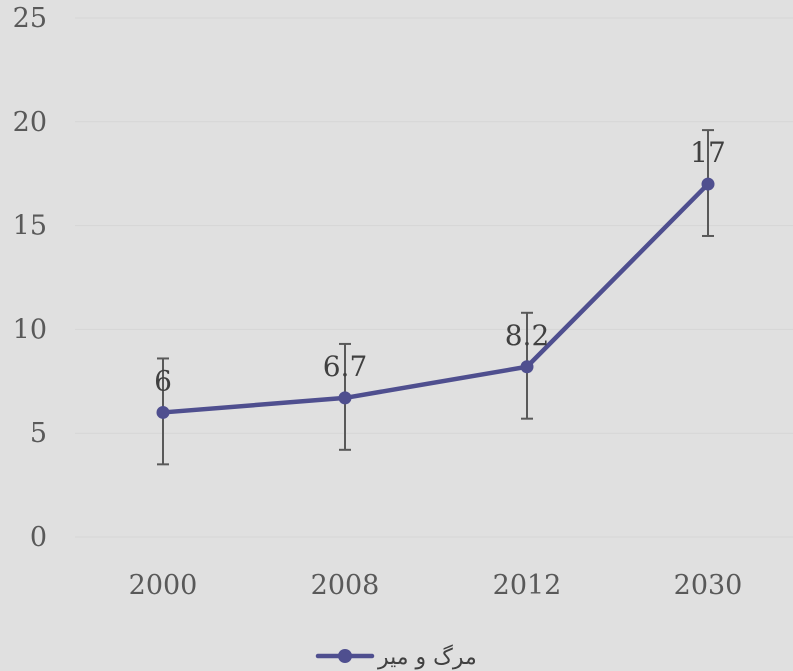 The height and width of the screenshot is (671, 793). Describe the element at coordinates (30, 329) in the screenshot. I see `y-tick-label: 10` at that location.